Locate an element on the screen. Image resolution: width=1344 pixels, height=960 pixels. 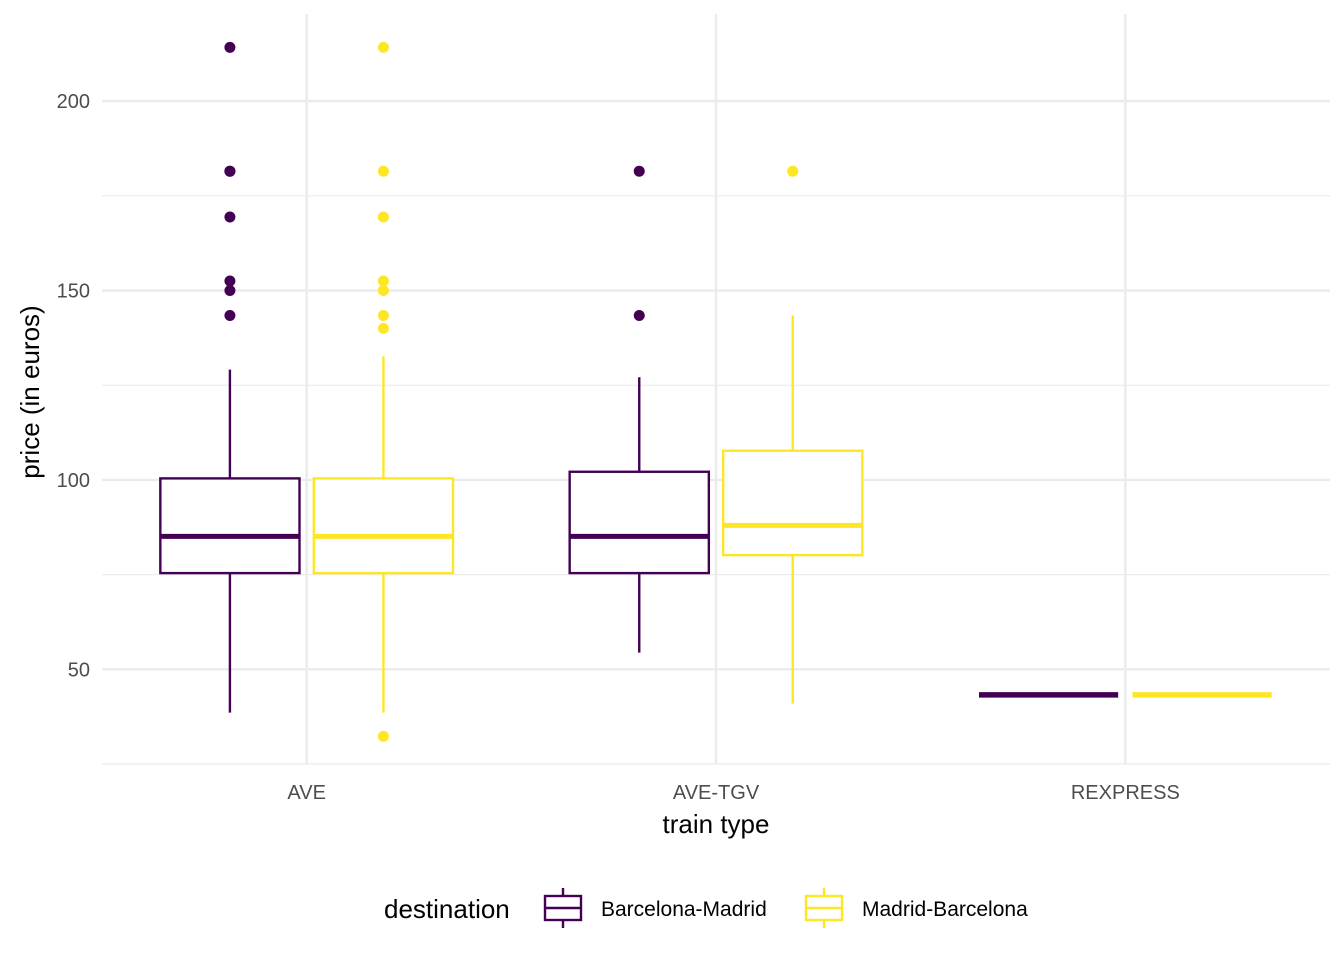
x-tick-label: AVE-TGV is located at coordinates (716, 793).